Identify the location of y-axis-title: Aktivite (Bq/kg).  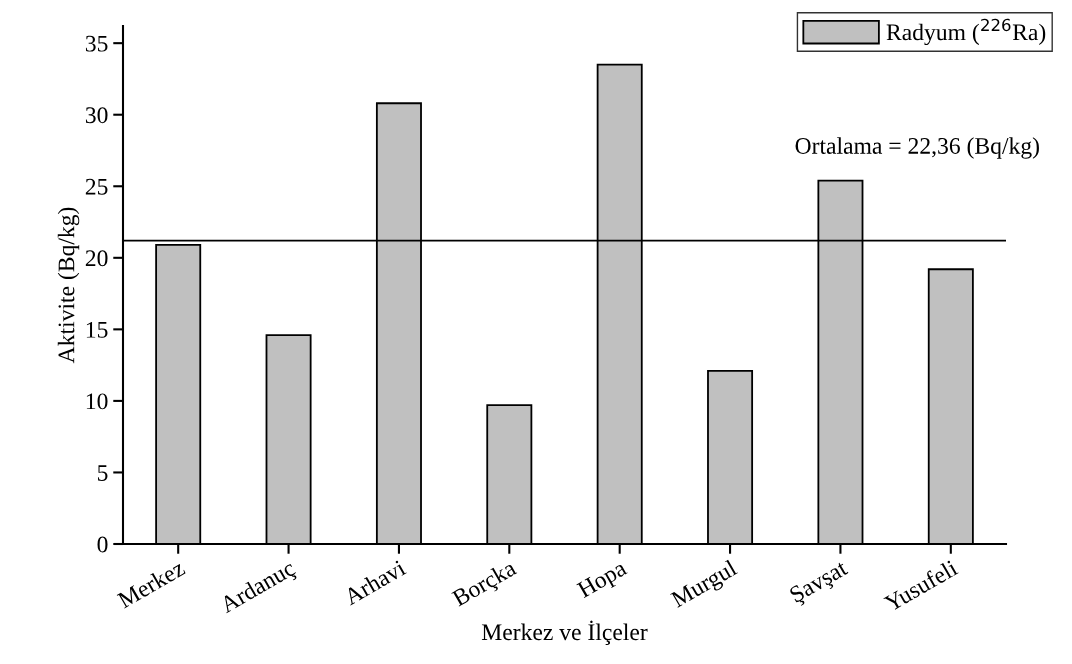
(68, 285).